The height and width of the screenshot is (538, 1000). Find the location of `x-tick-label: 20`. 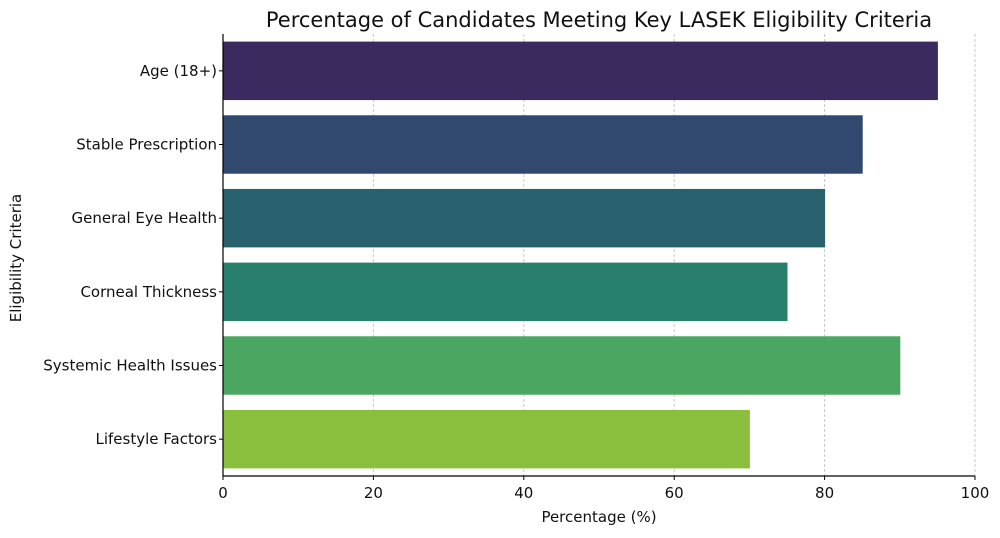

x-tick-label: 20 is located at coordinates (373, 493).